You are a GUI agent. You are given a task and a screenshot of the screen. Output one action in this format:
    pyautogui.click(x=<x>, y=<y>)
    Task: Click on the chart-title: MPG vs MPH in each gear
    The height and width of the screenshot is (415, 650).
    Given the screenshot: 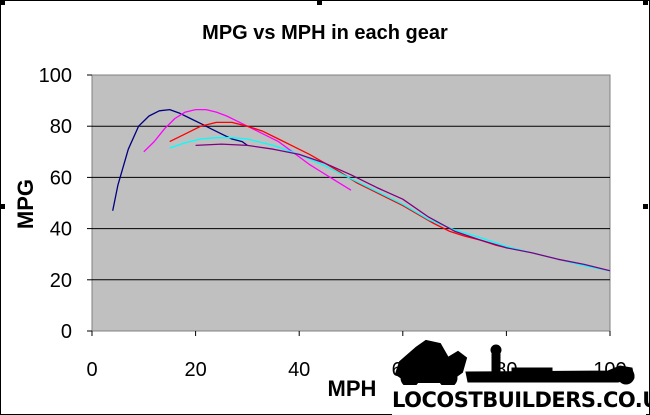 What is the action you would take?
    pyautogui.click(x=325, y=33)
    